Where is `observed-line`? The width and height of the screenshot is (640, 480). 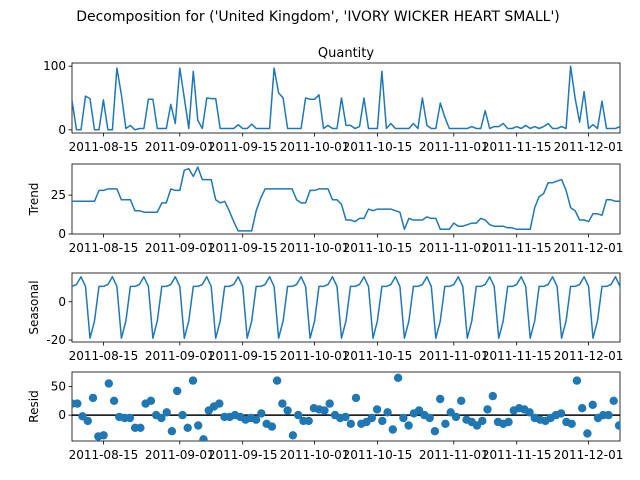
observed-line is located at coordinates (346, 98).